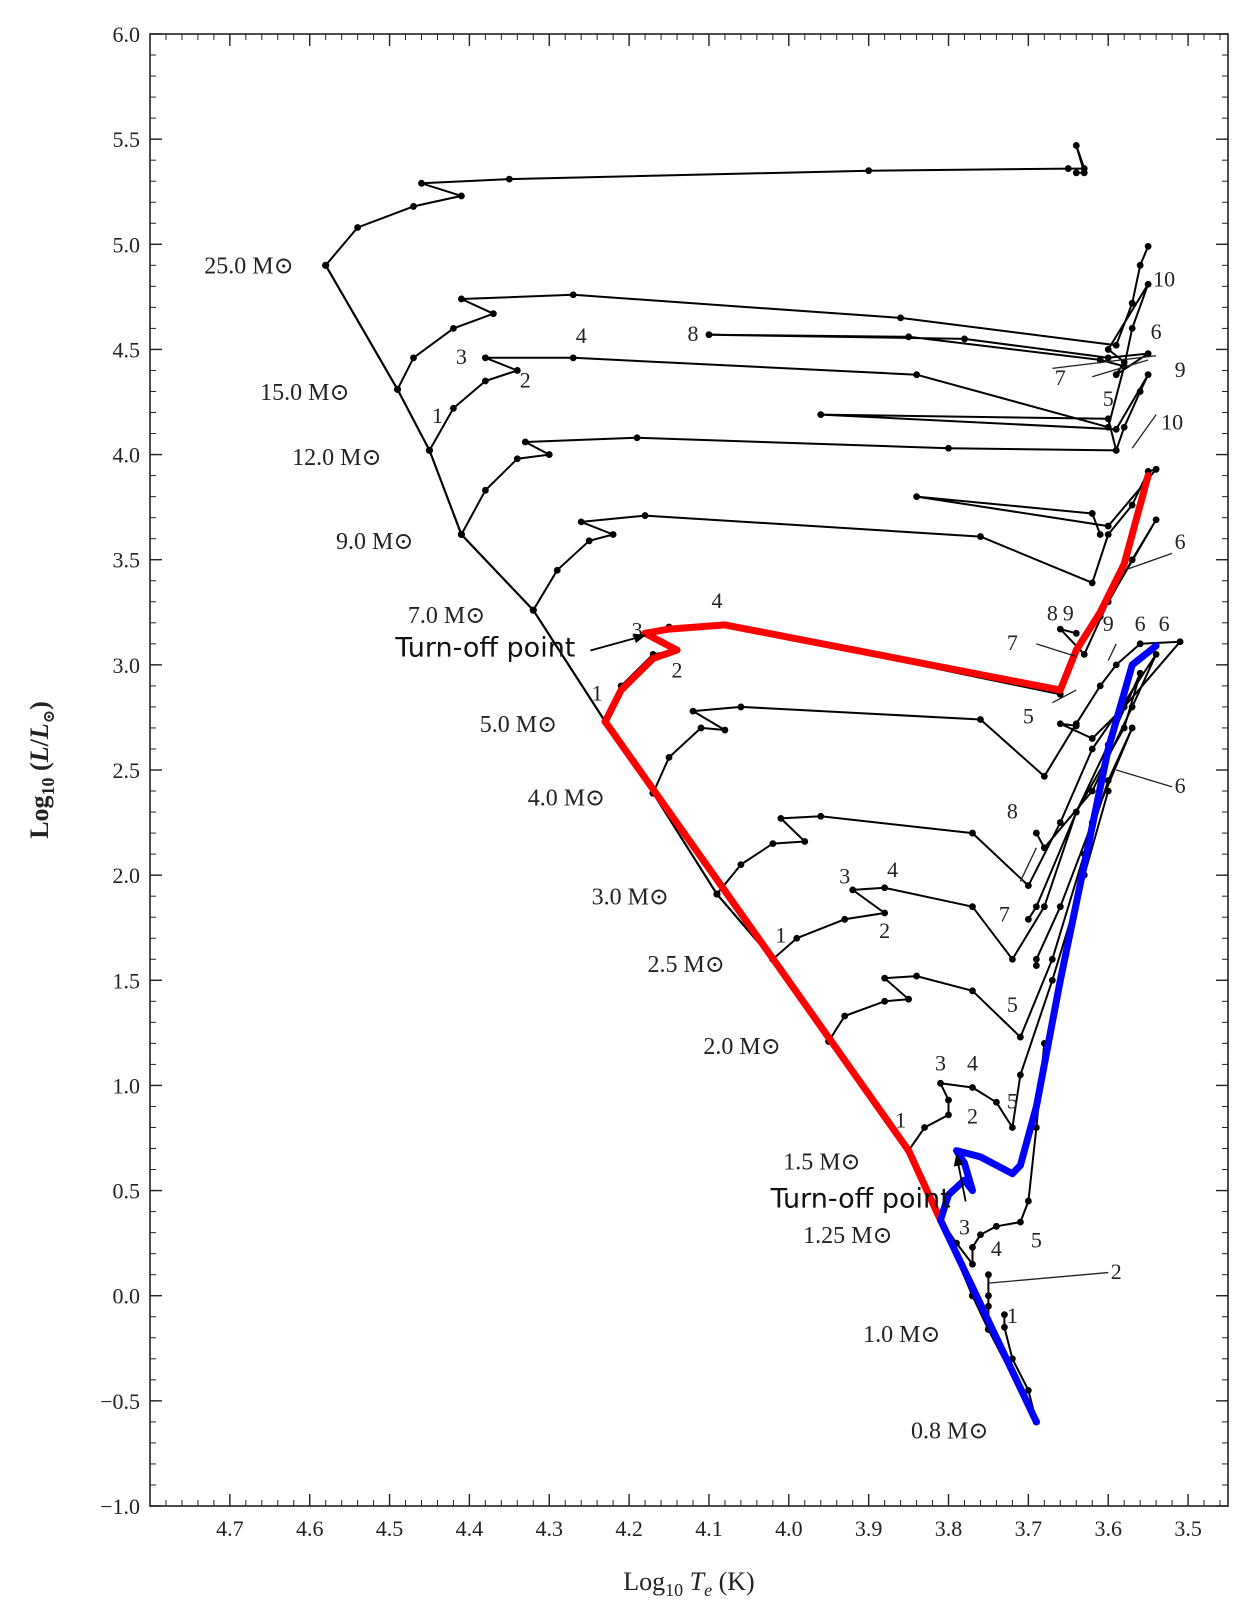 The height and width of the screenshot is (1606, 1248). Describe the element at coordinates (901, 1335) in the screenshot. I see `mass-label: 1.0 M⊙` at that location.